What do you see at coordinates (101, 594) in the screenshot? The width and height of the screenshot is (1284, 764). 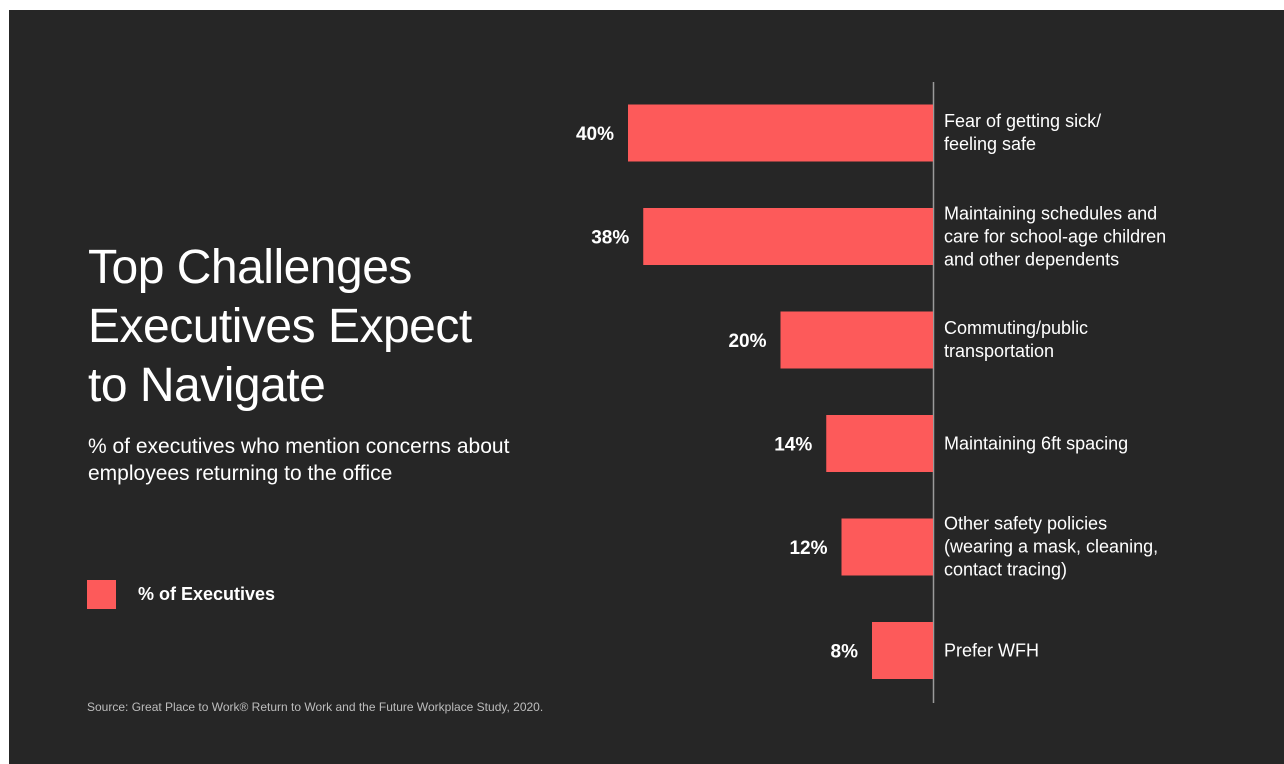 I see `legend-swatch` at bounding box center [101, 594].